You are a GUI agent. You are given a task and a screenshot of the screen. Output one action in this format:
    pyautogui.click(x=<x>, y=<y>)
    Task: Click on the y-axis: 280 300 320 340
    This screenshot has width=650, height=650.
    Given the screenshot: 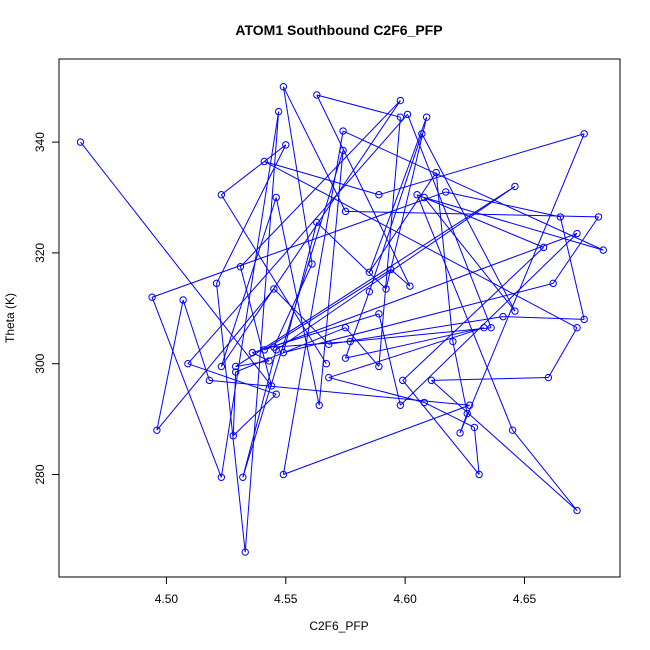 What is the action you would take?
    pyautogui.click(x=46, y=308)
    